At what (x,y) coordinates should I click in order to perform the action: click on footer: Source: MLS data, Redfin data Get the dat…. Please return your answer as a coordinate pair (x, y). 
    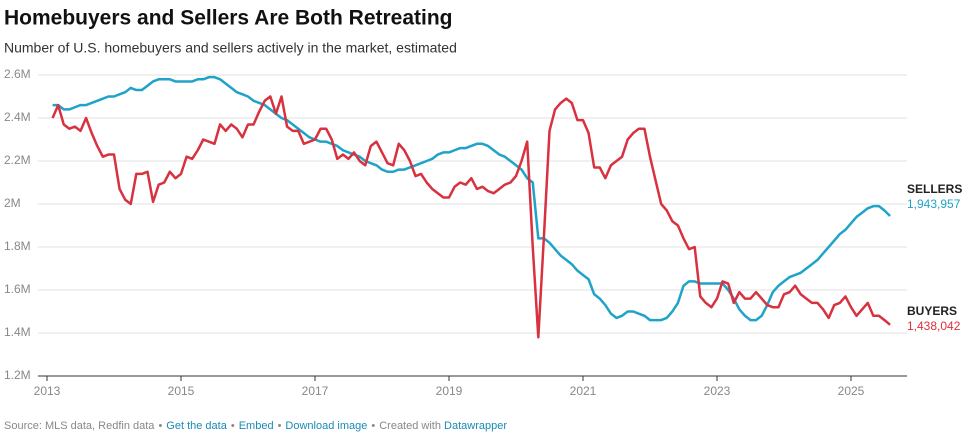
    Looking at the image, I should click on (255, 426).